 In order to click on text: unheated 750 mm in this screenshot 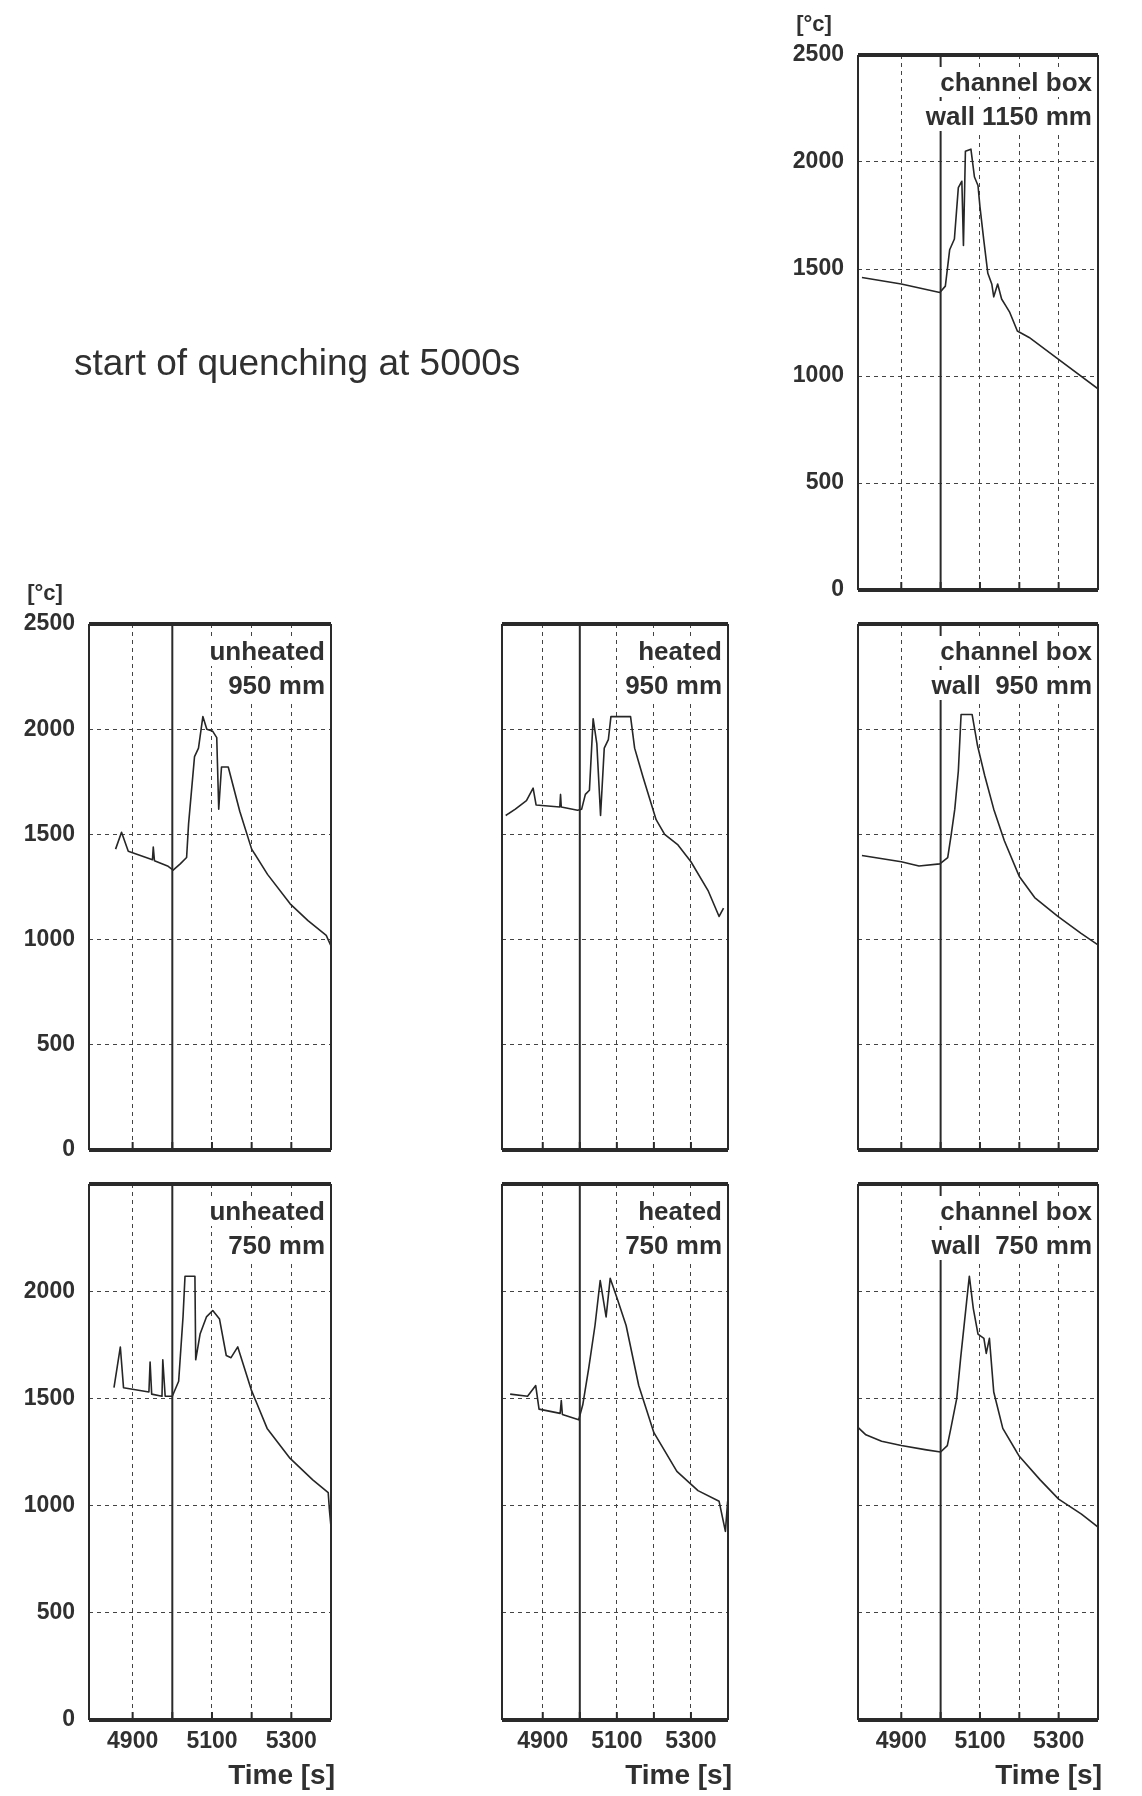, I will do `click(267, 1228)`.